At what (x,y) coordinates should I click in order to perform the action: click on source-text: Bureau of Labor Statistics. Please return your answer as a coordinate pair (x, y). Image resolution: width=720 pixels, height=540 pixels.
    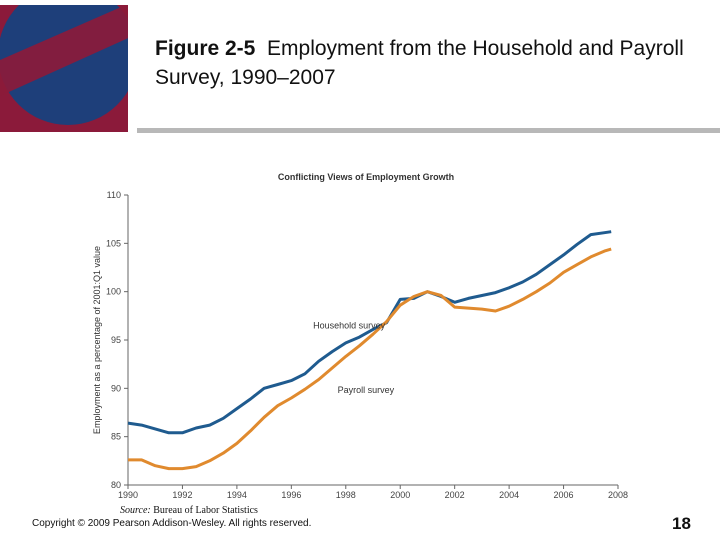
    Looking at the image, I should click on (205, 510).